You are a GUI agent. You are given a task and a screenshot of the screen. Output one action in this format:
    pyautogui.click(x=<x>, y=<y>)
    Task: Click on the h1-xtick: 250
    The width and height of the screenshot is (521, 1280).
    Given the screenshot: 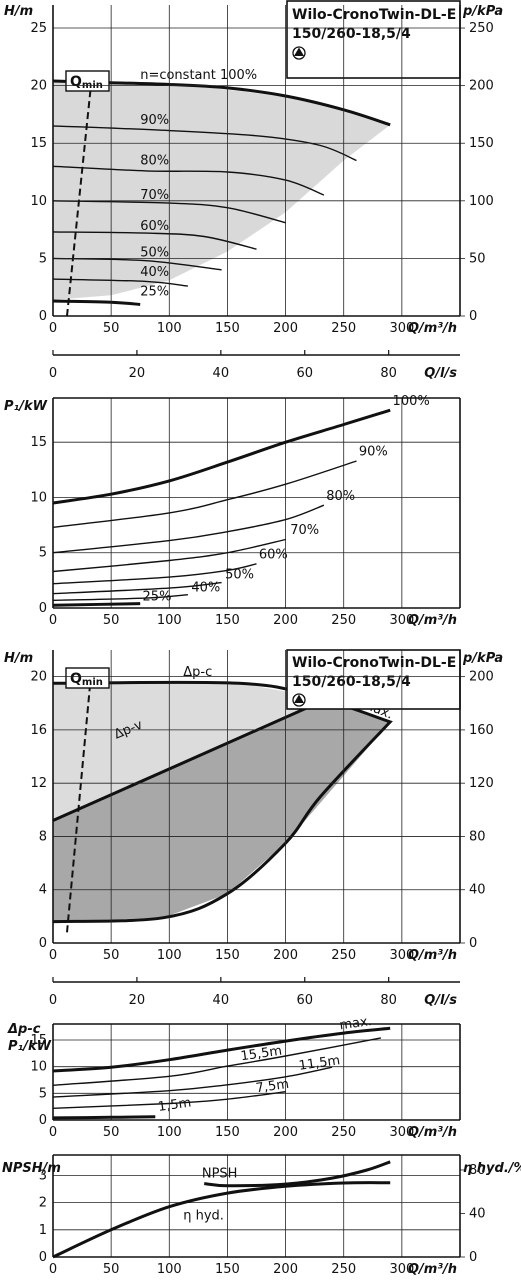 What is the action you would take?
    pyautogui.click(x=343, y=328)
    